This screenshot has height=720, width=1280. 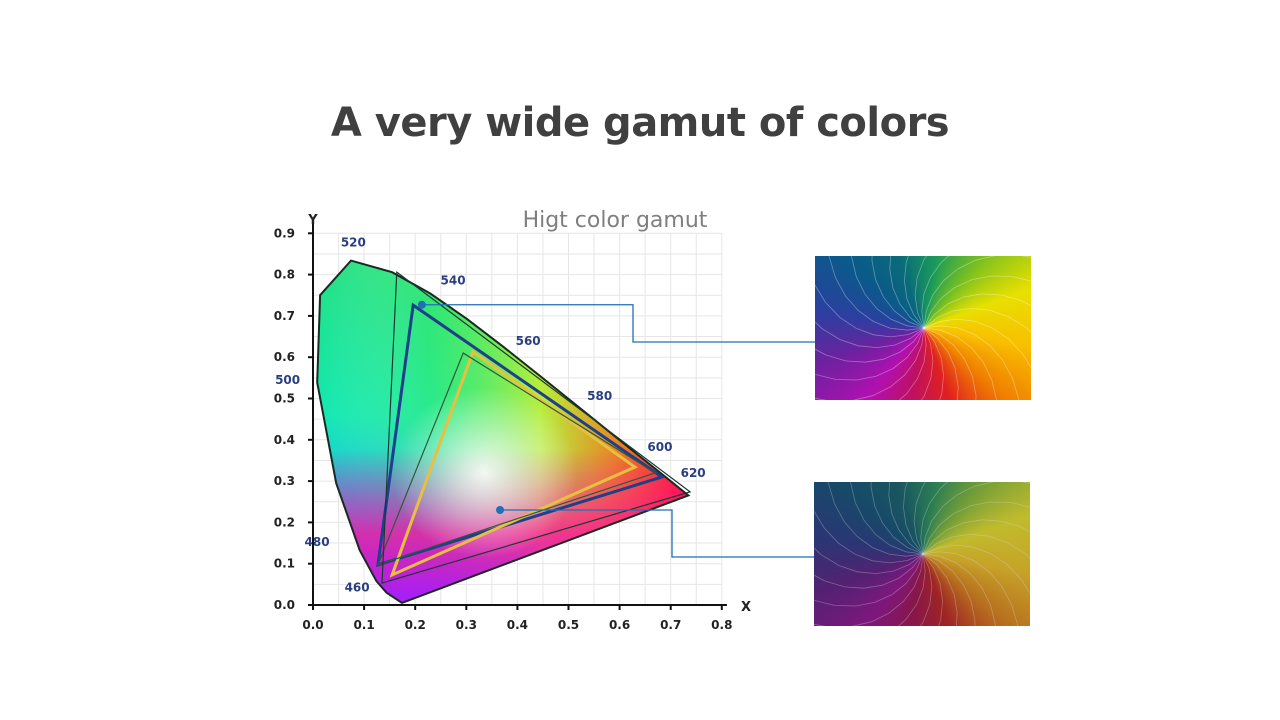 I want to click on x-tick-label: 0.3, so click(x=466, y=625).